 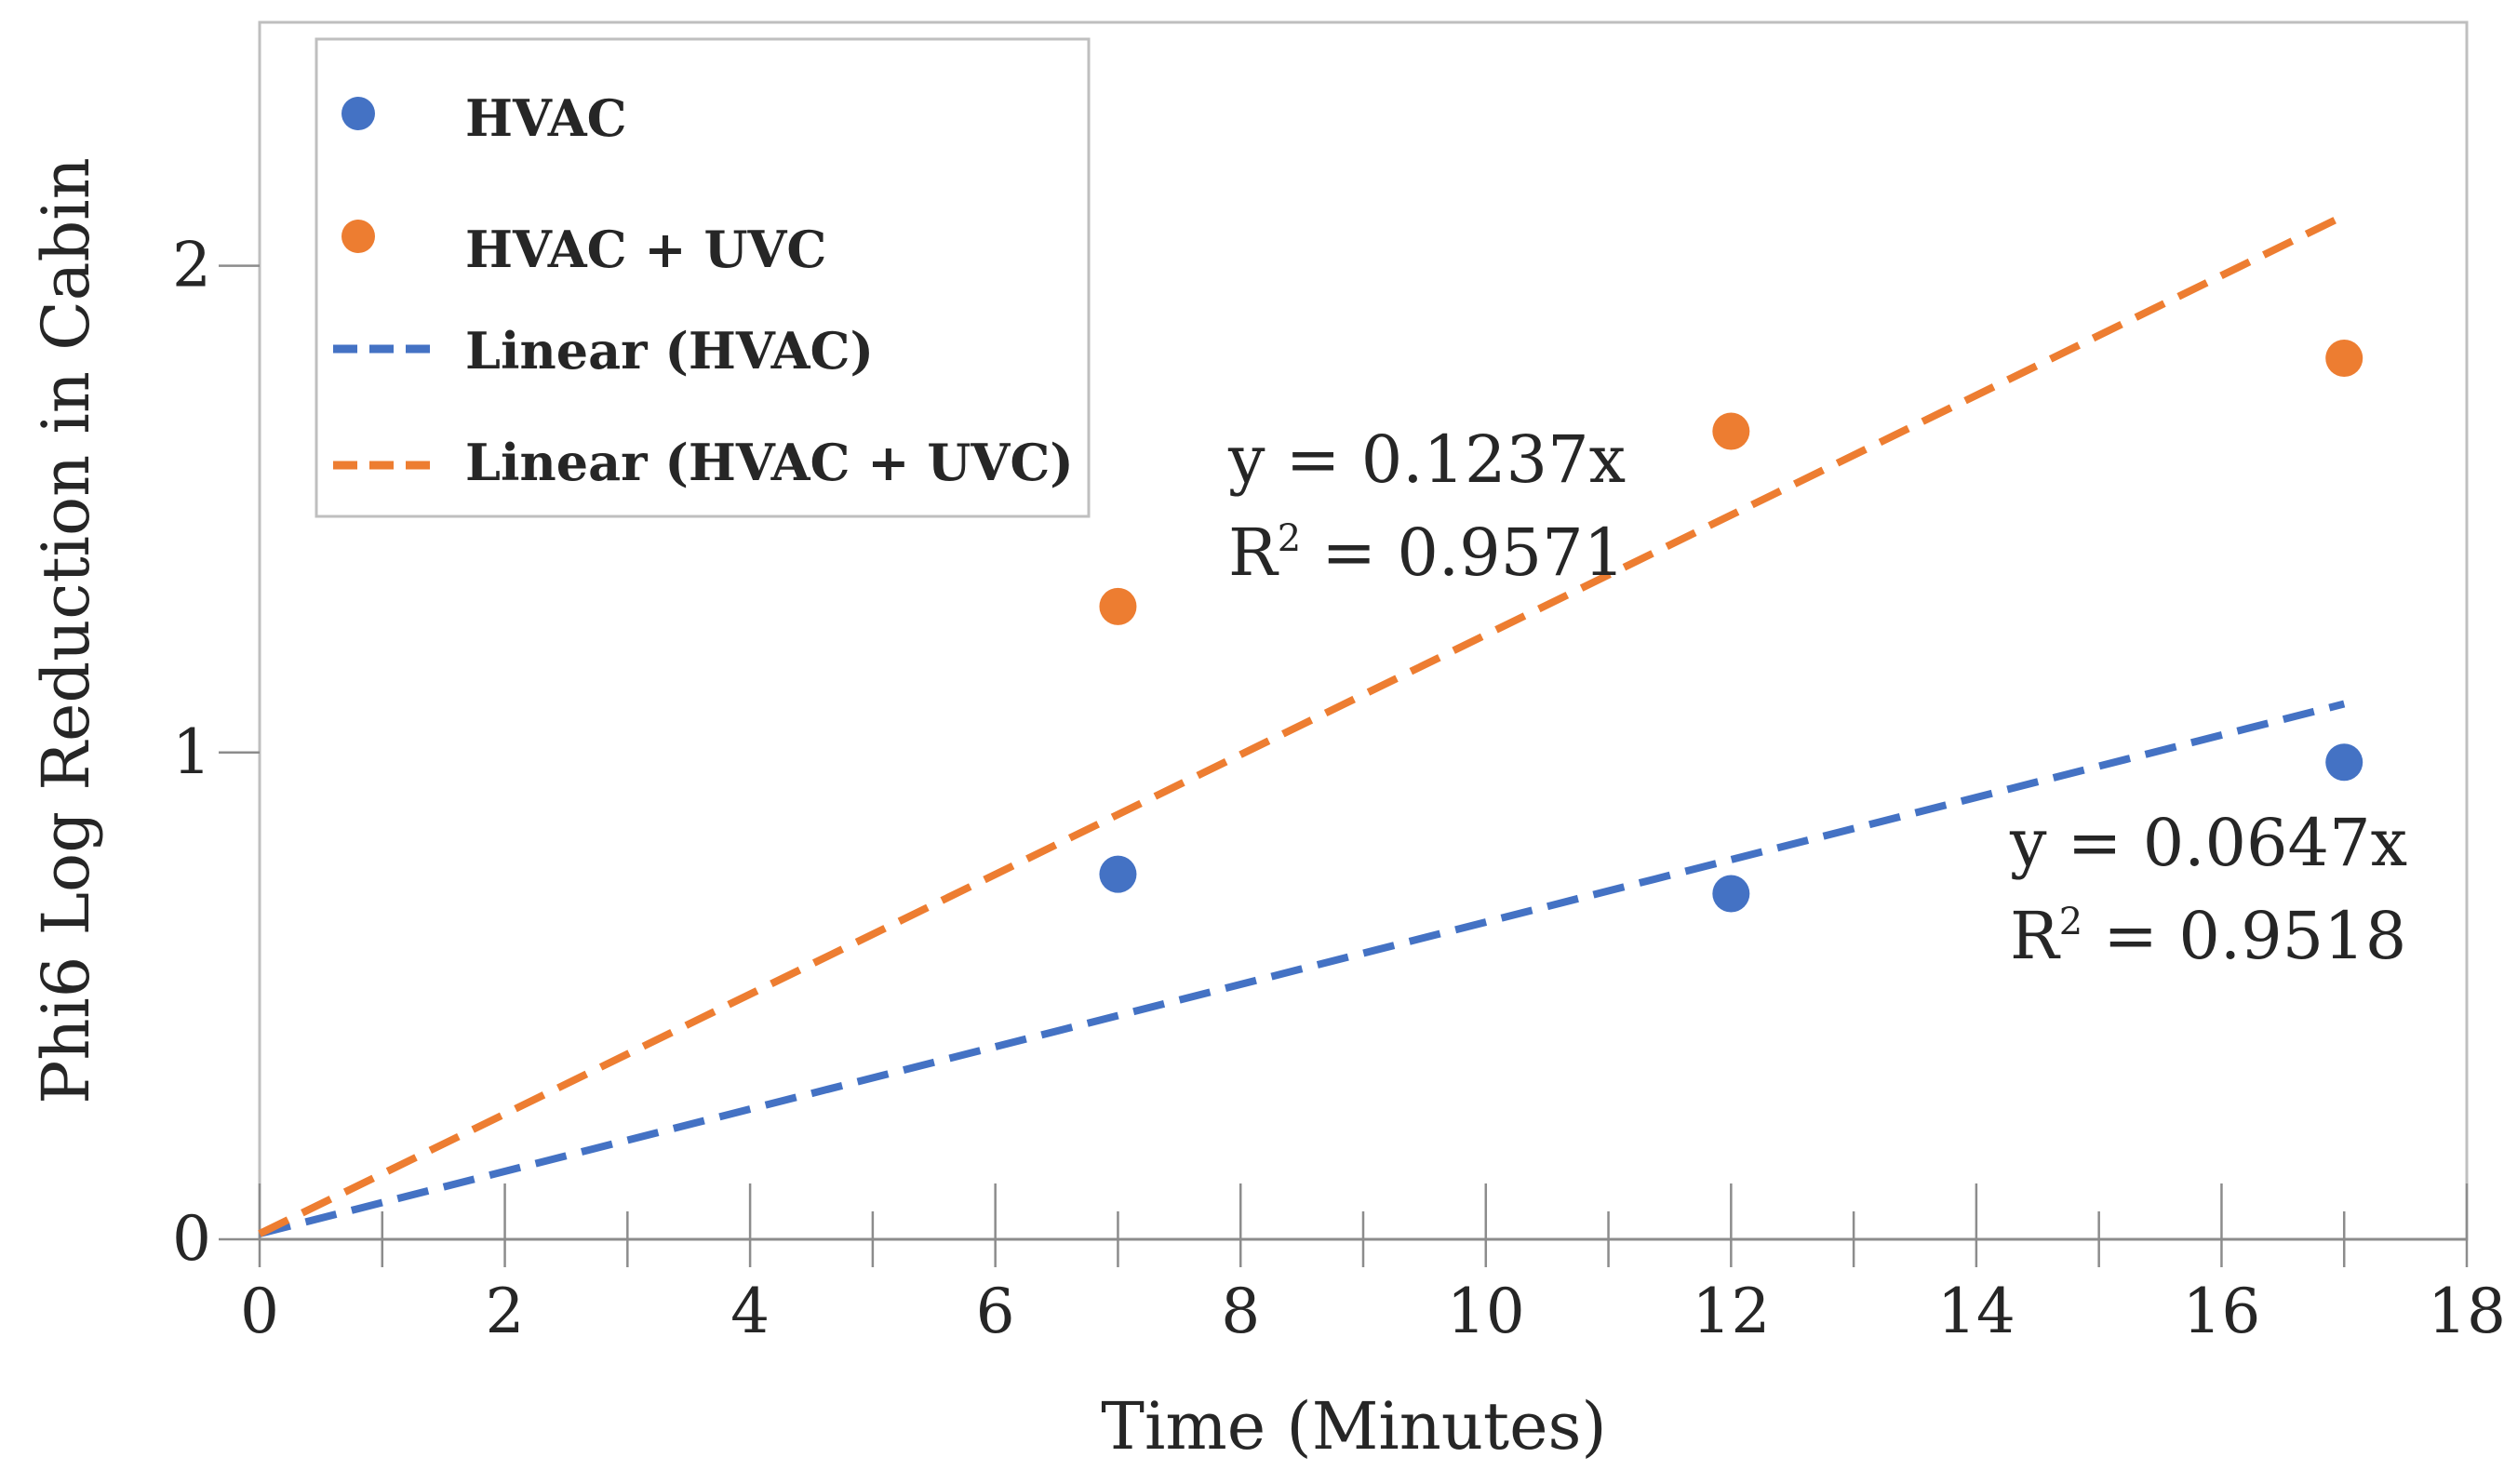 I want to click on y-axis-title: Phi6 Log Reduction in Cabin, so click(x=66, y=630).